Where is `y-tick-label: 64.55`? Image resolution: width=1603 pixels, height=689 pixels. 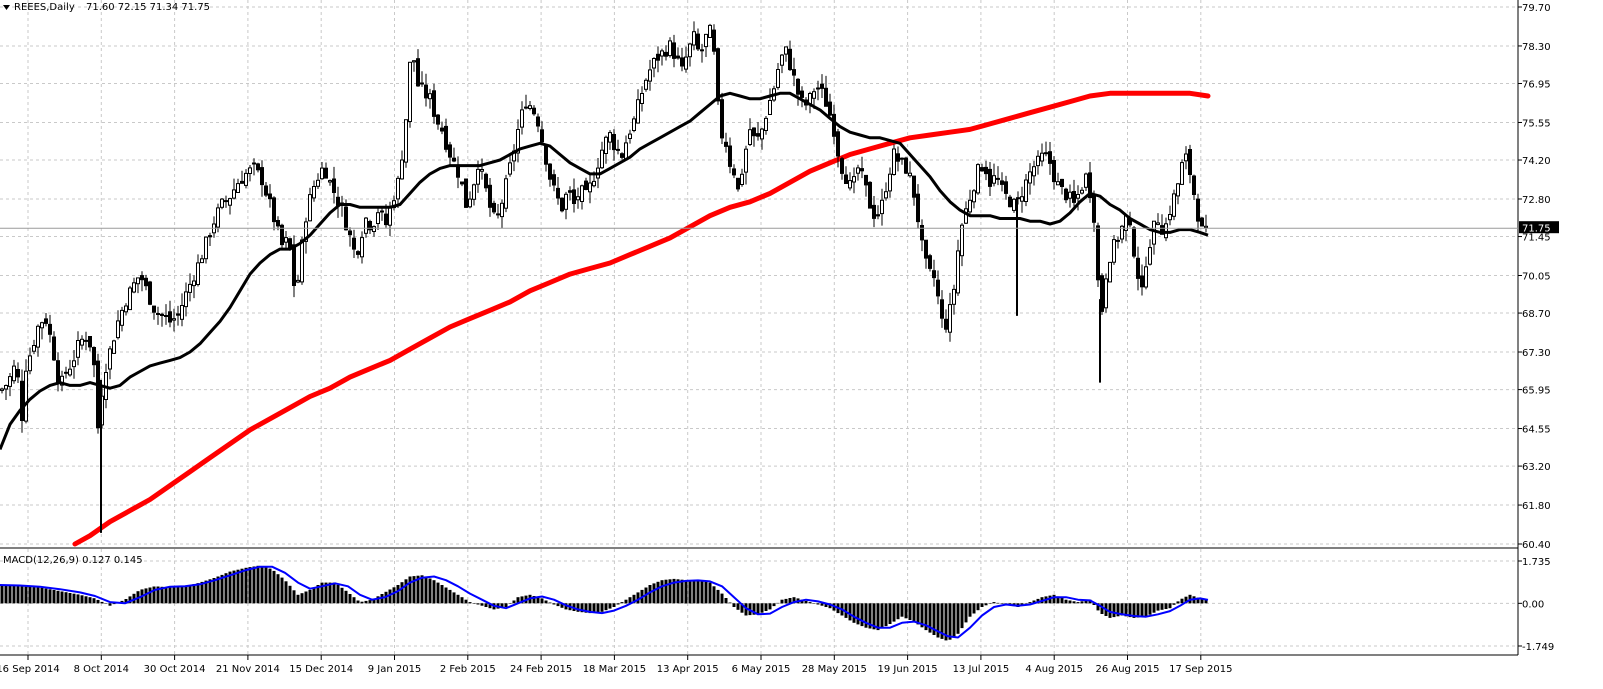
y-tick-label: 64.55 is located at coordinates (1536, 430).